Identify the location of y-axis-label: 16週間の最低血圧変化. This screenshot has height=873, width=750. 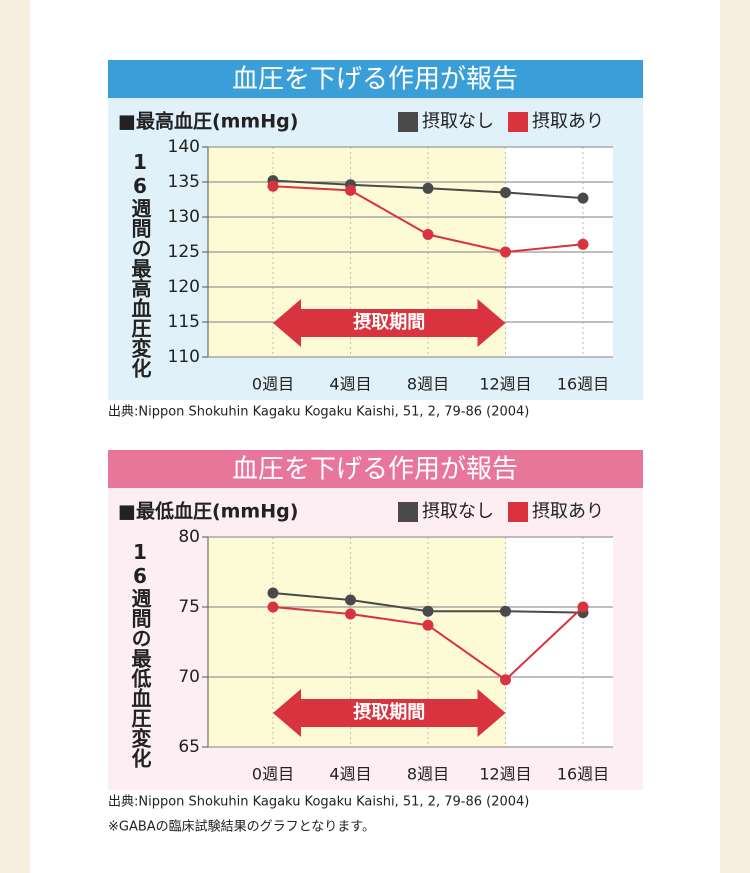
(140, 654).